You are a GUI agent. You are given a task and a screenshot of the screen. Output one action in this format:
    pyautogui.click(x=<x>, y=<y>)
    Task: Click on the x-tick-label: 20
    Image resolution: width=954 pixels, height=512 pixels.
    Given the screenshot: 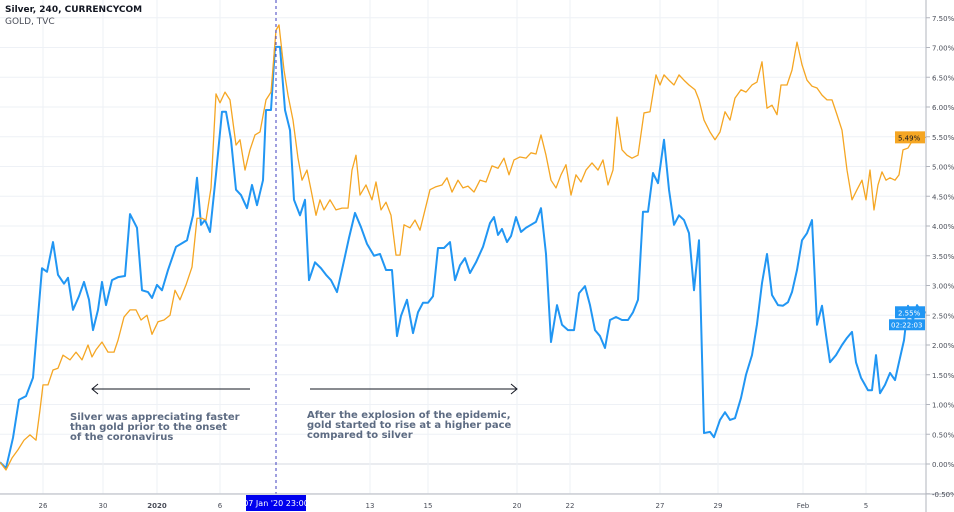 What is the action you would take?
    pyautogui.click(x=517, y=506)
    